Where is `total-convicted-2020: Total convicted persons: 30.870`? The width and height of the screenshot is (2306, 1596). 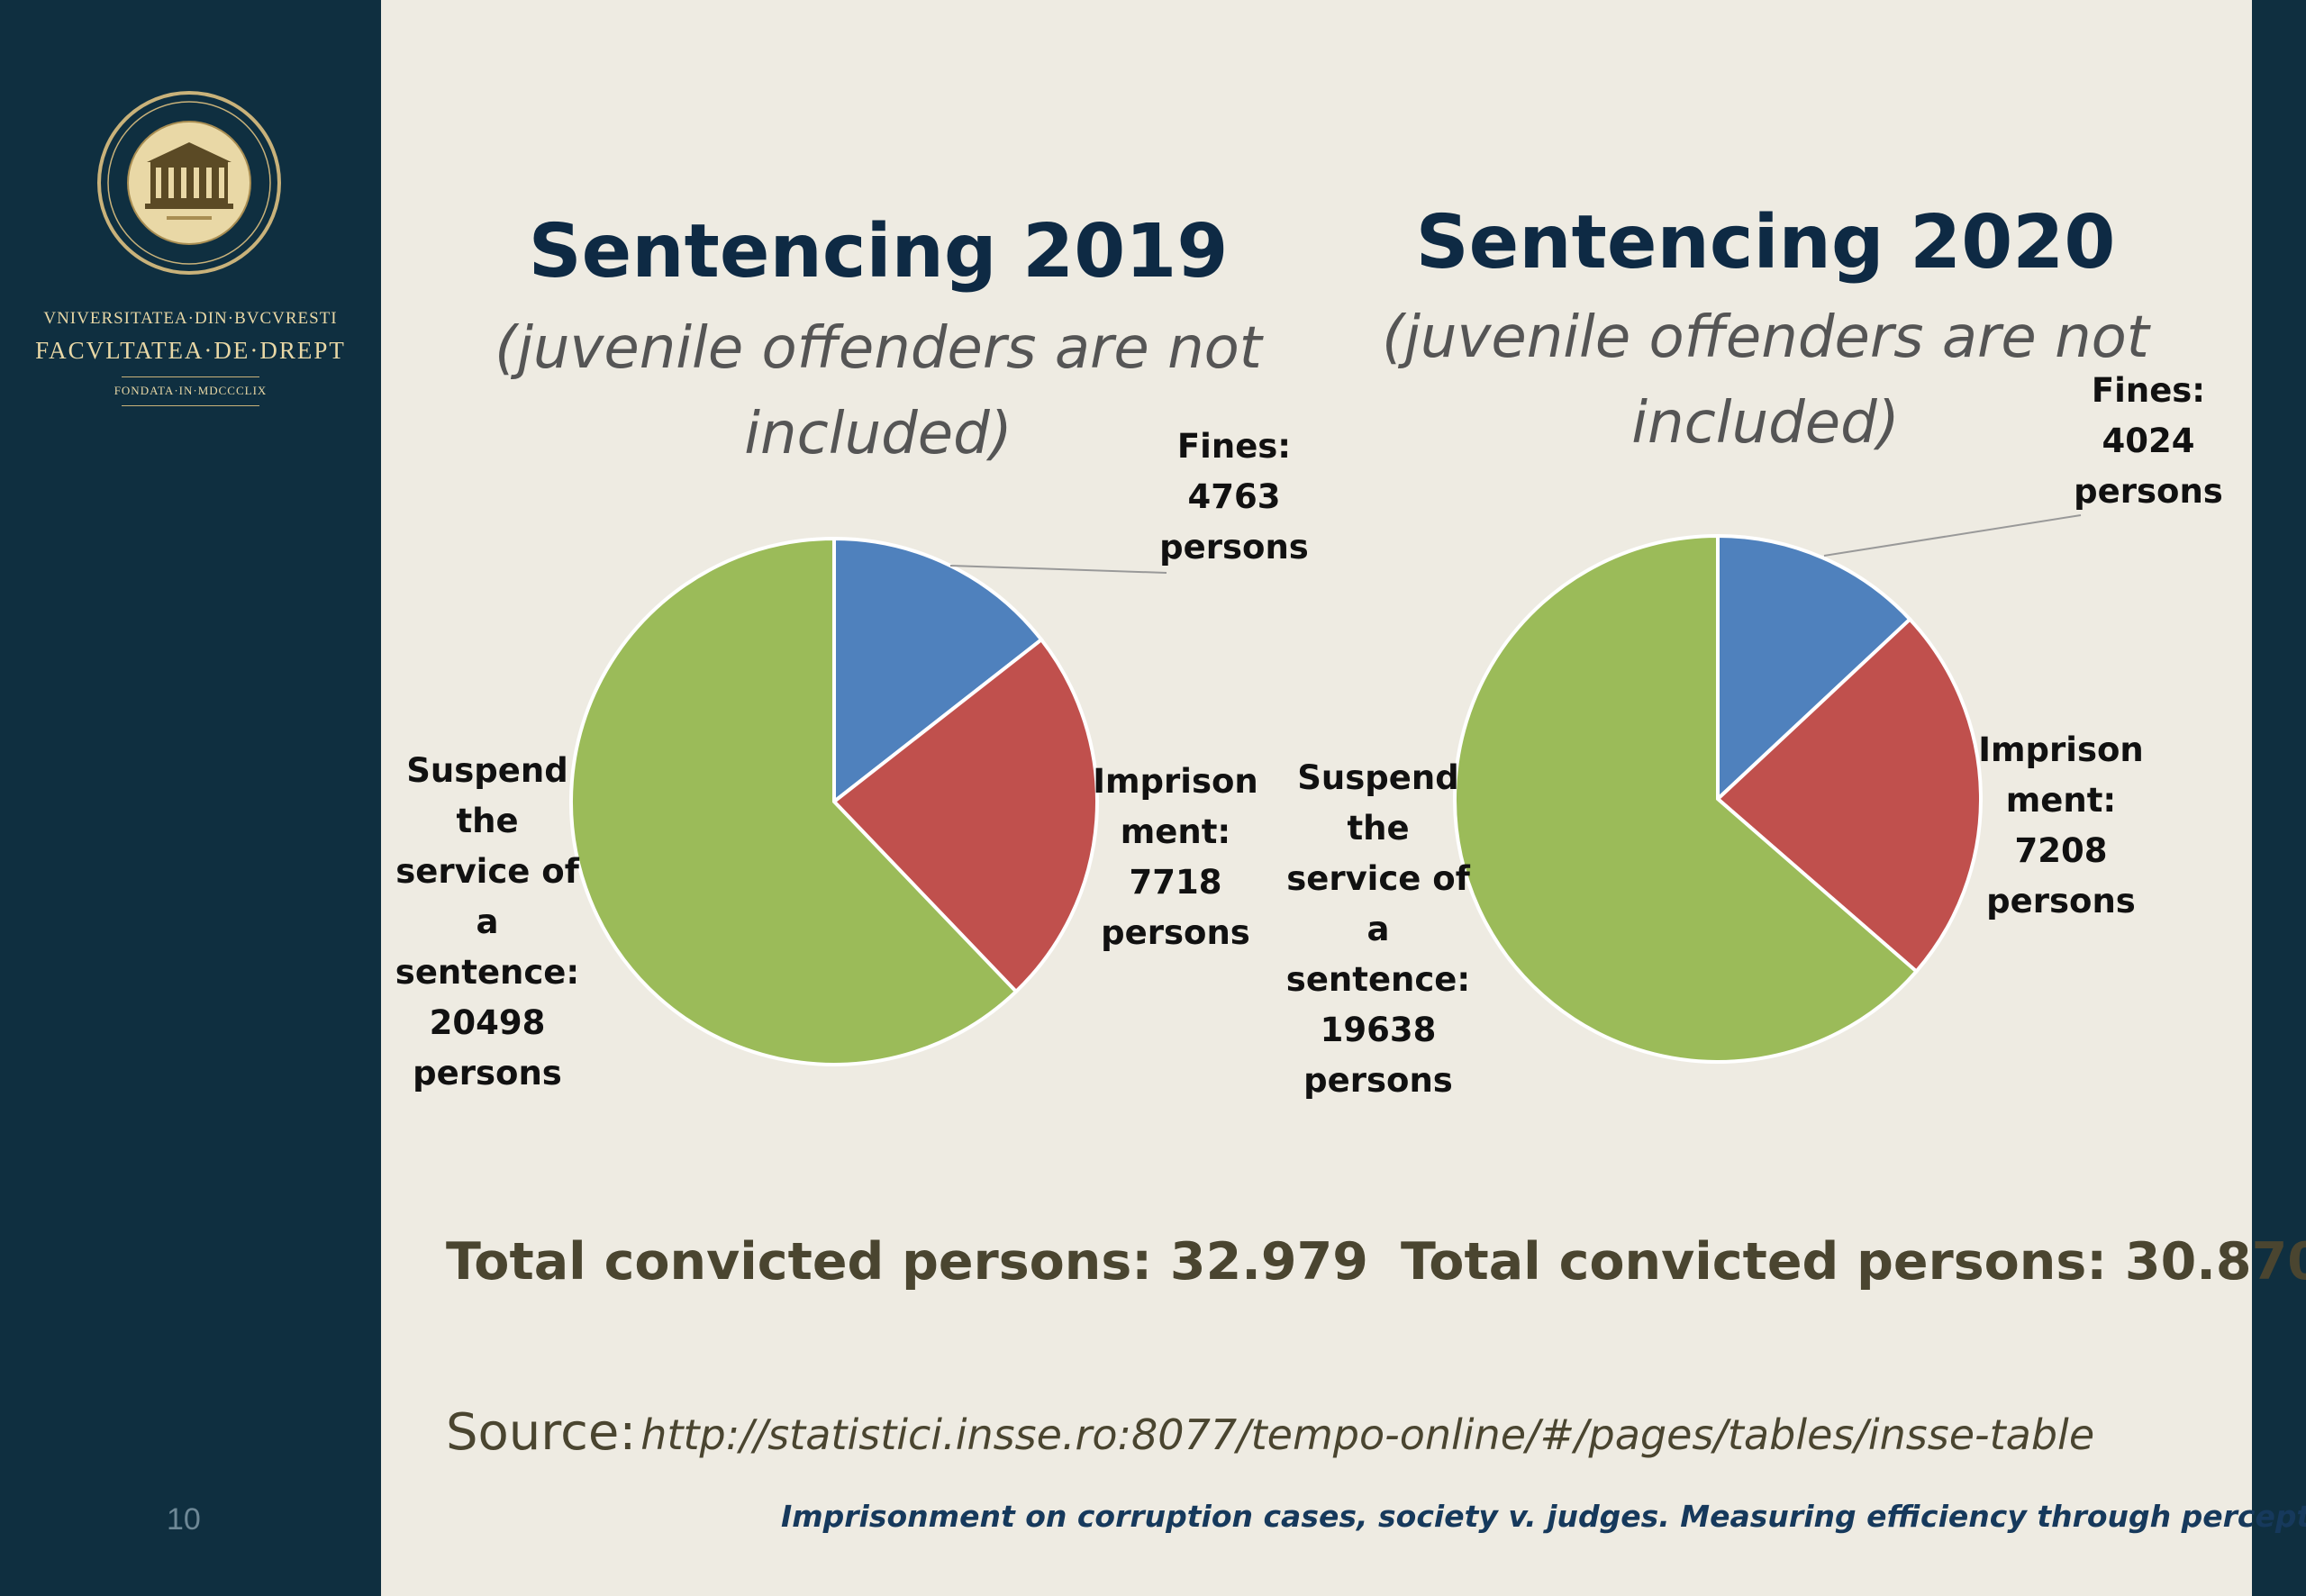 total-convicted-2020: Total convicted persons: 30.870 is located at coordinates (1853, 1262).